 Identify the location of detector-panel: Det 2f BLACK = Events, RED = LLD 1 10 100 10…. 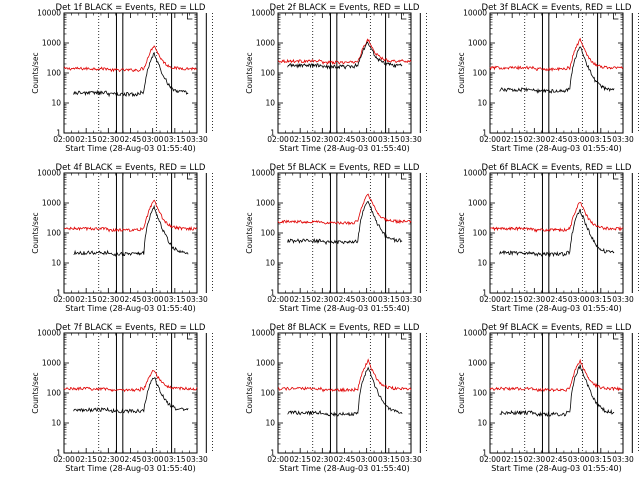
(336, 78).